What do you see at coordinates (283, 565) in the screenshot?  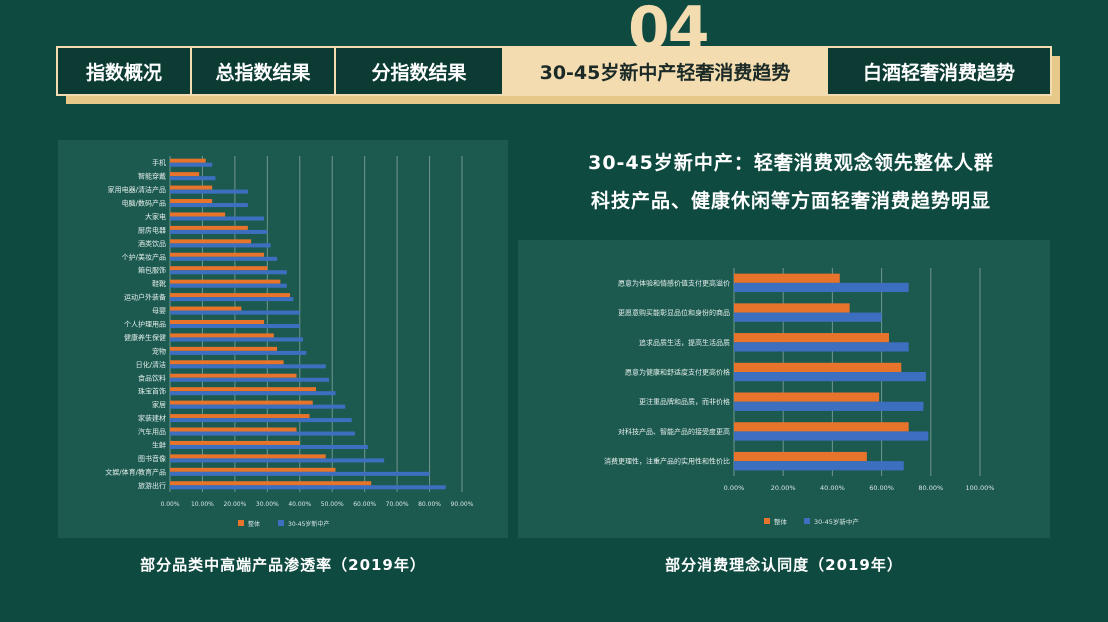 I see `left-chart-caption: 部分品类中高端产品渗透率（2019年）` at bounding box center [283, 565].